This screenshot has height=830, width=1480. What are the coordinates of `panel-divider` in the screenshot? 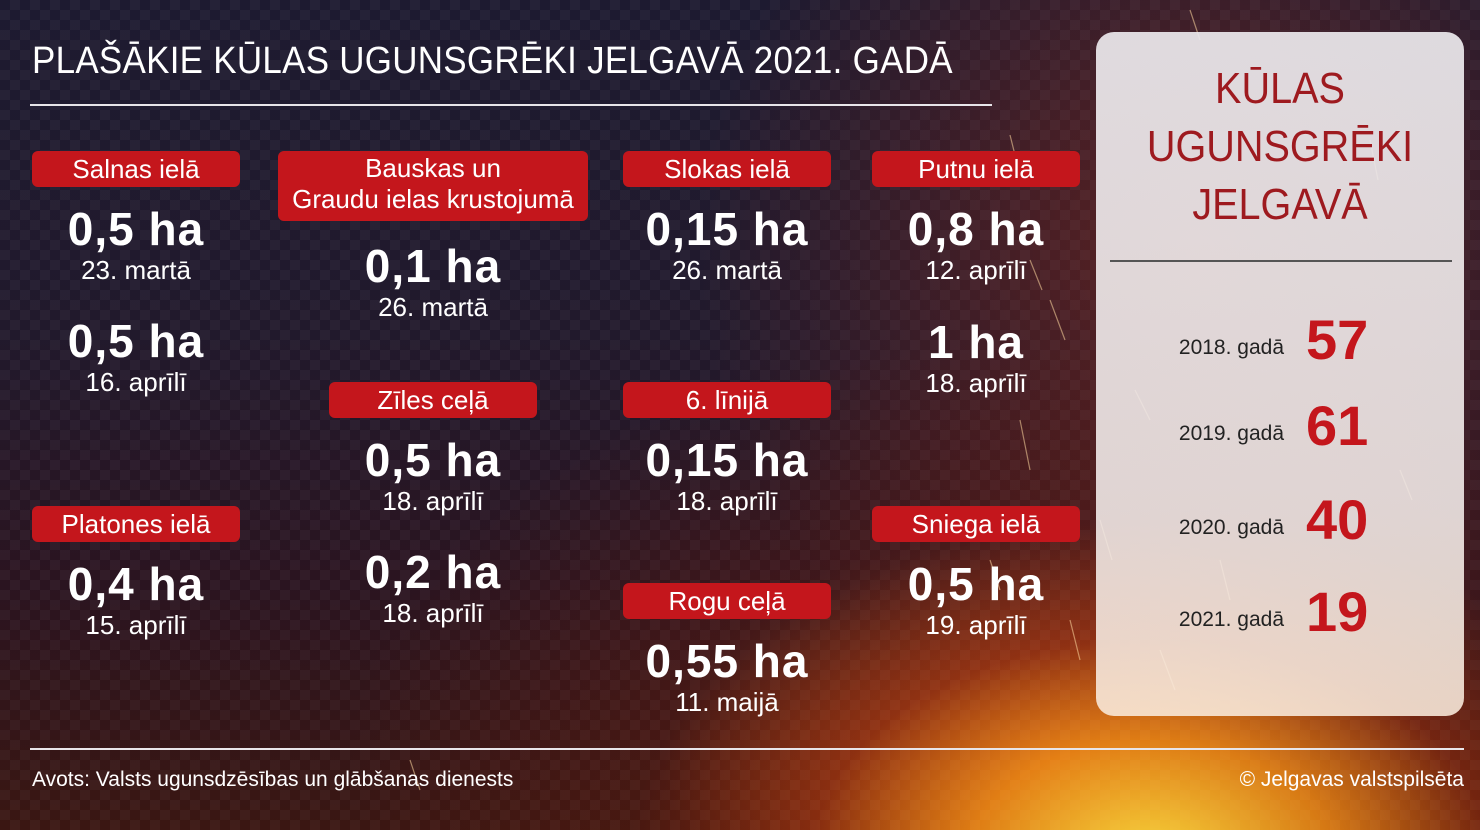 It's located at (1281, 261).